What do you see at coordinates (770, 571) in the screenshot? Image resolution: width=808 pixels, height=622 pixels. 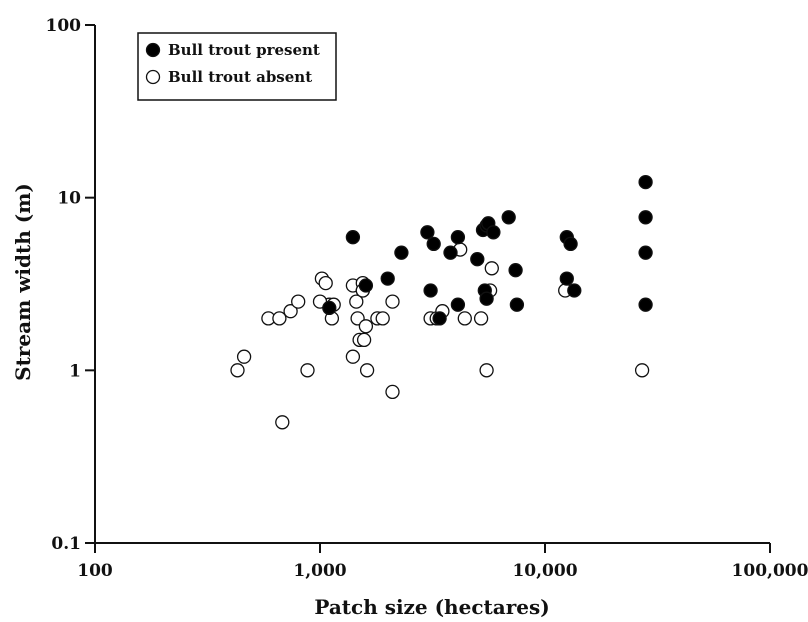 I see `x-tick-label: 100,000` at bounding box center [770, 571].